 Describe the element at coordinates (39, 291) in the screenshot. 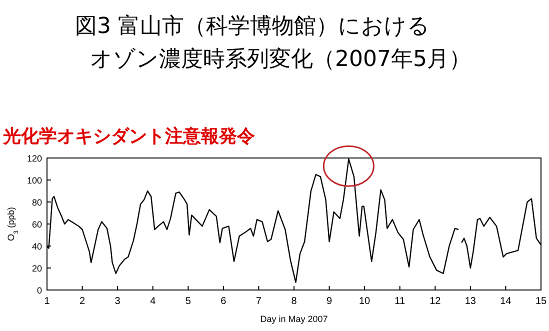

I see `y-tick-label: 0` at that location.